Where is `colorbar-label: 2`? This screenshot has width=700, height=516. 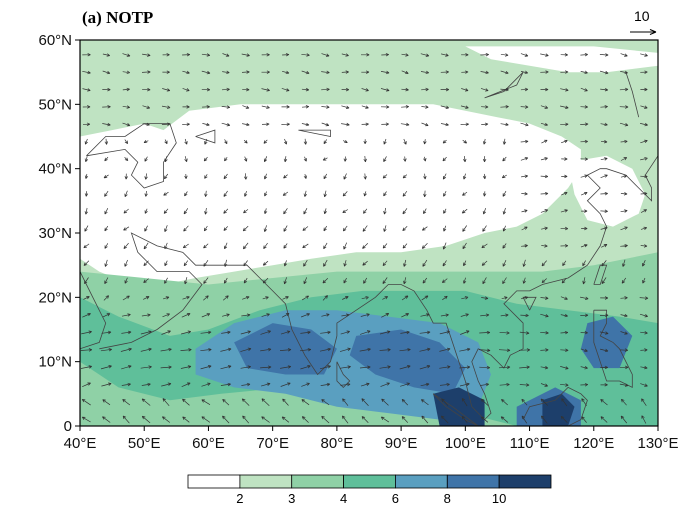
colorbar-label: 2 is located at coordinates (239, 498).